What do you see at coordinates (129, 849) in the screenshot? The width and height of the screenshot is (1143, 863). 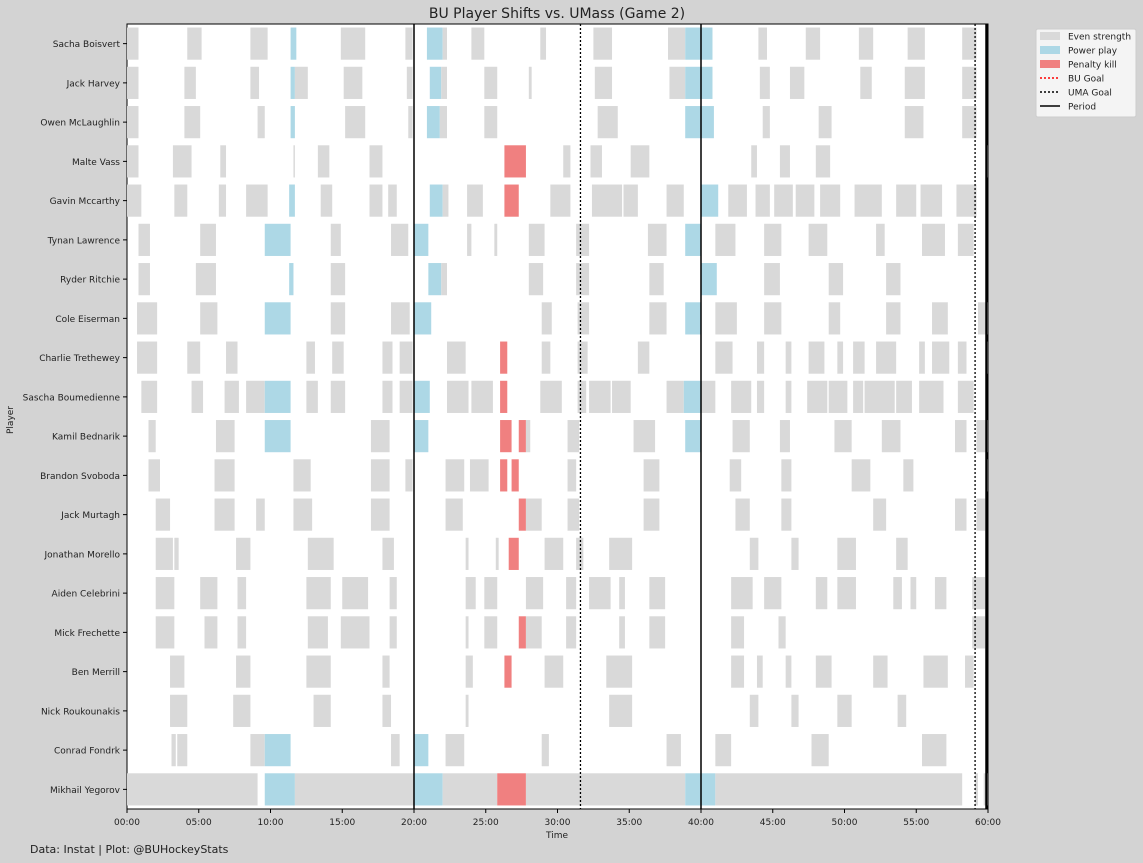 I see `footer-credit: Data: Instat | Plot: @BUHockeyStats` at bounding box center [129, 849].